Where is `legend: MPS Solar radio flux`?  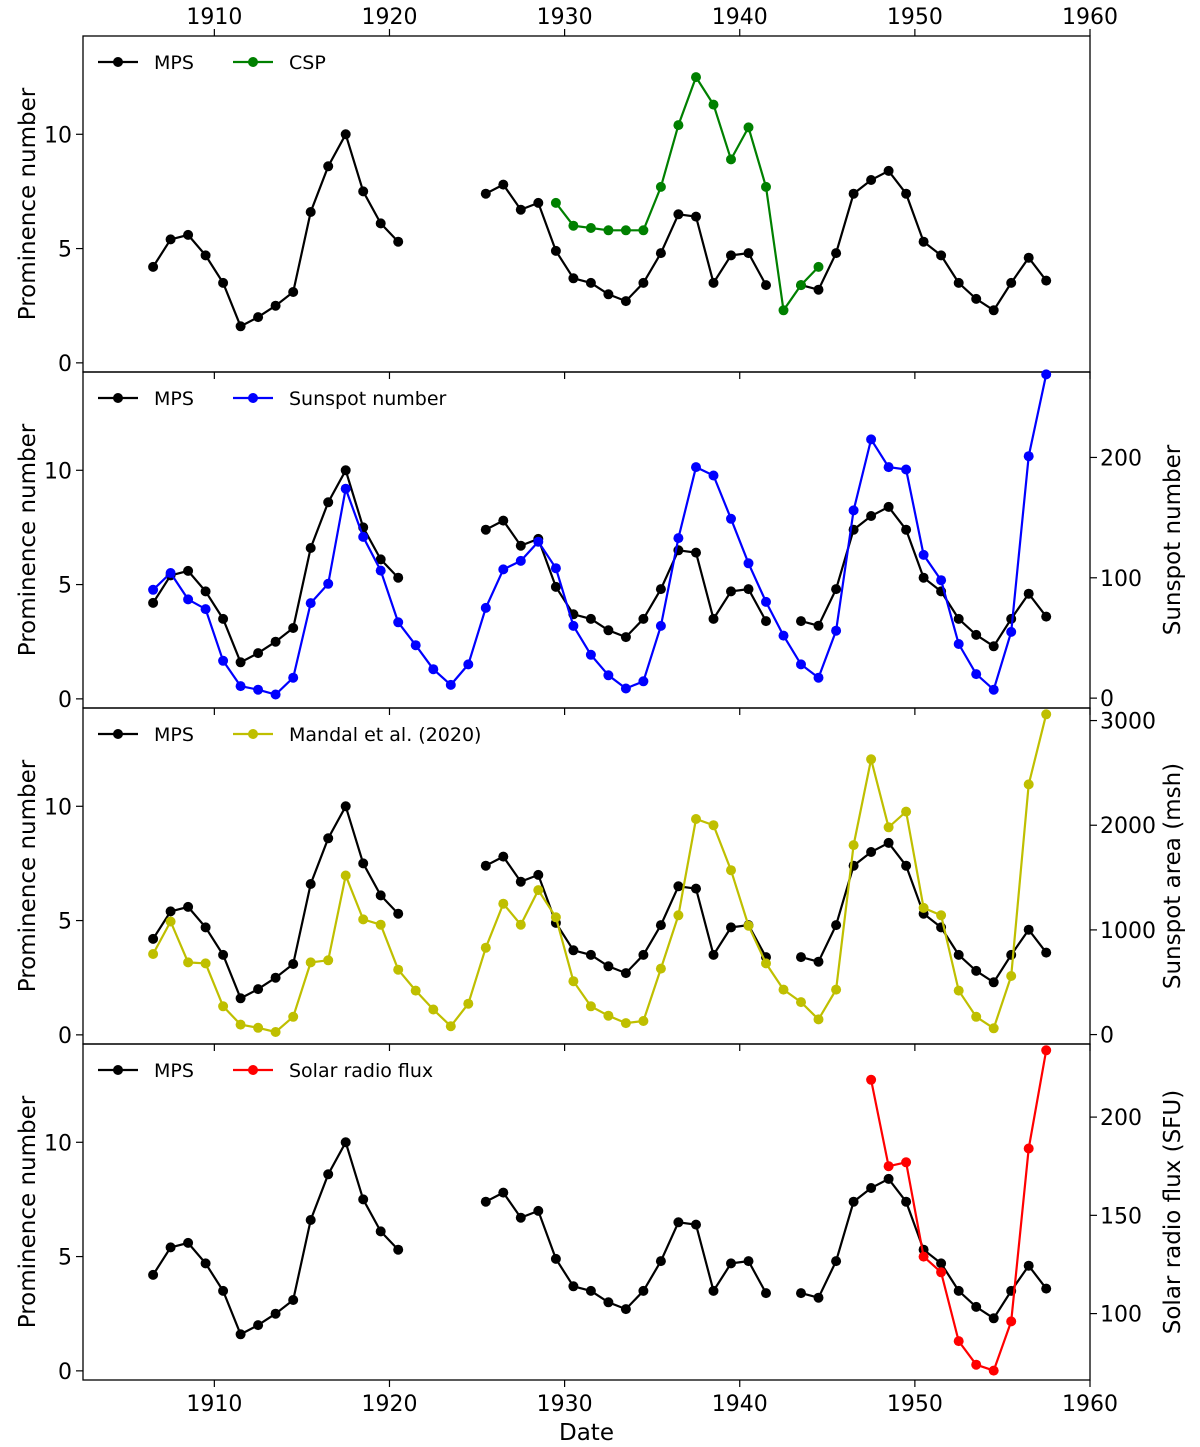
legend: MPS Solar radio flux is located at coordinates (265, 1071).